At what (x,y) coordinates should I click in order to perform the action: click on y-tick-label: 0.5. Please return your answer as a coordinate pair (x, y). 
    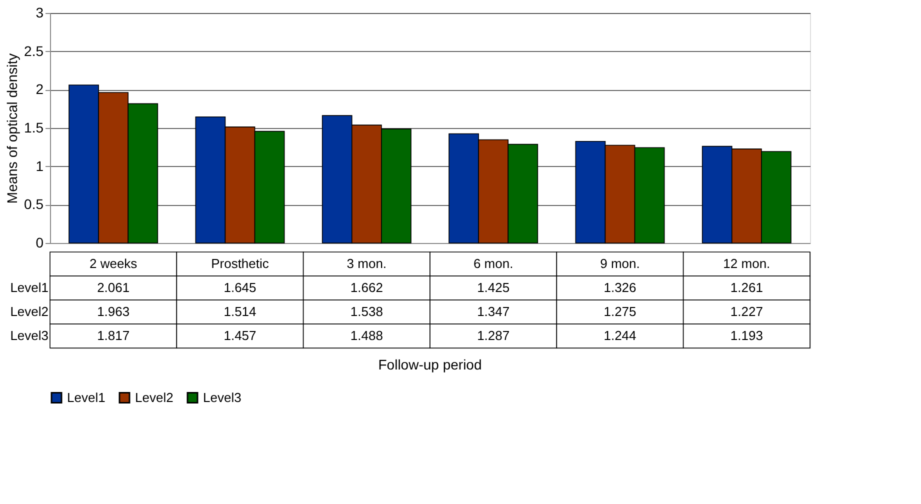
    Looking at the image, I should click on (34, 204).